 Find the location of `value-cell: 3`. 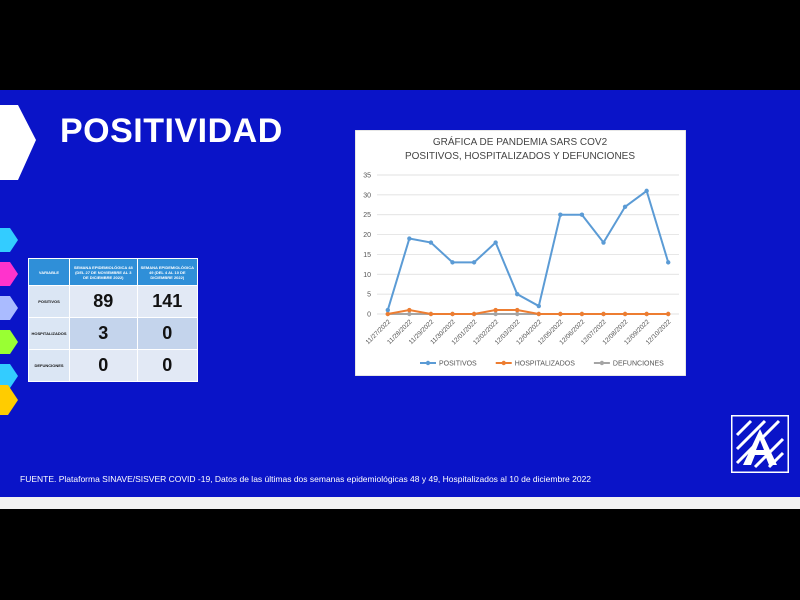

value-cell: 3 is located at coordinates (103, 333).